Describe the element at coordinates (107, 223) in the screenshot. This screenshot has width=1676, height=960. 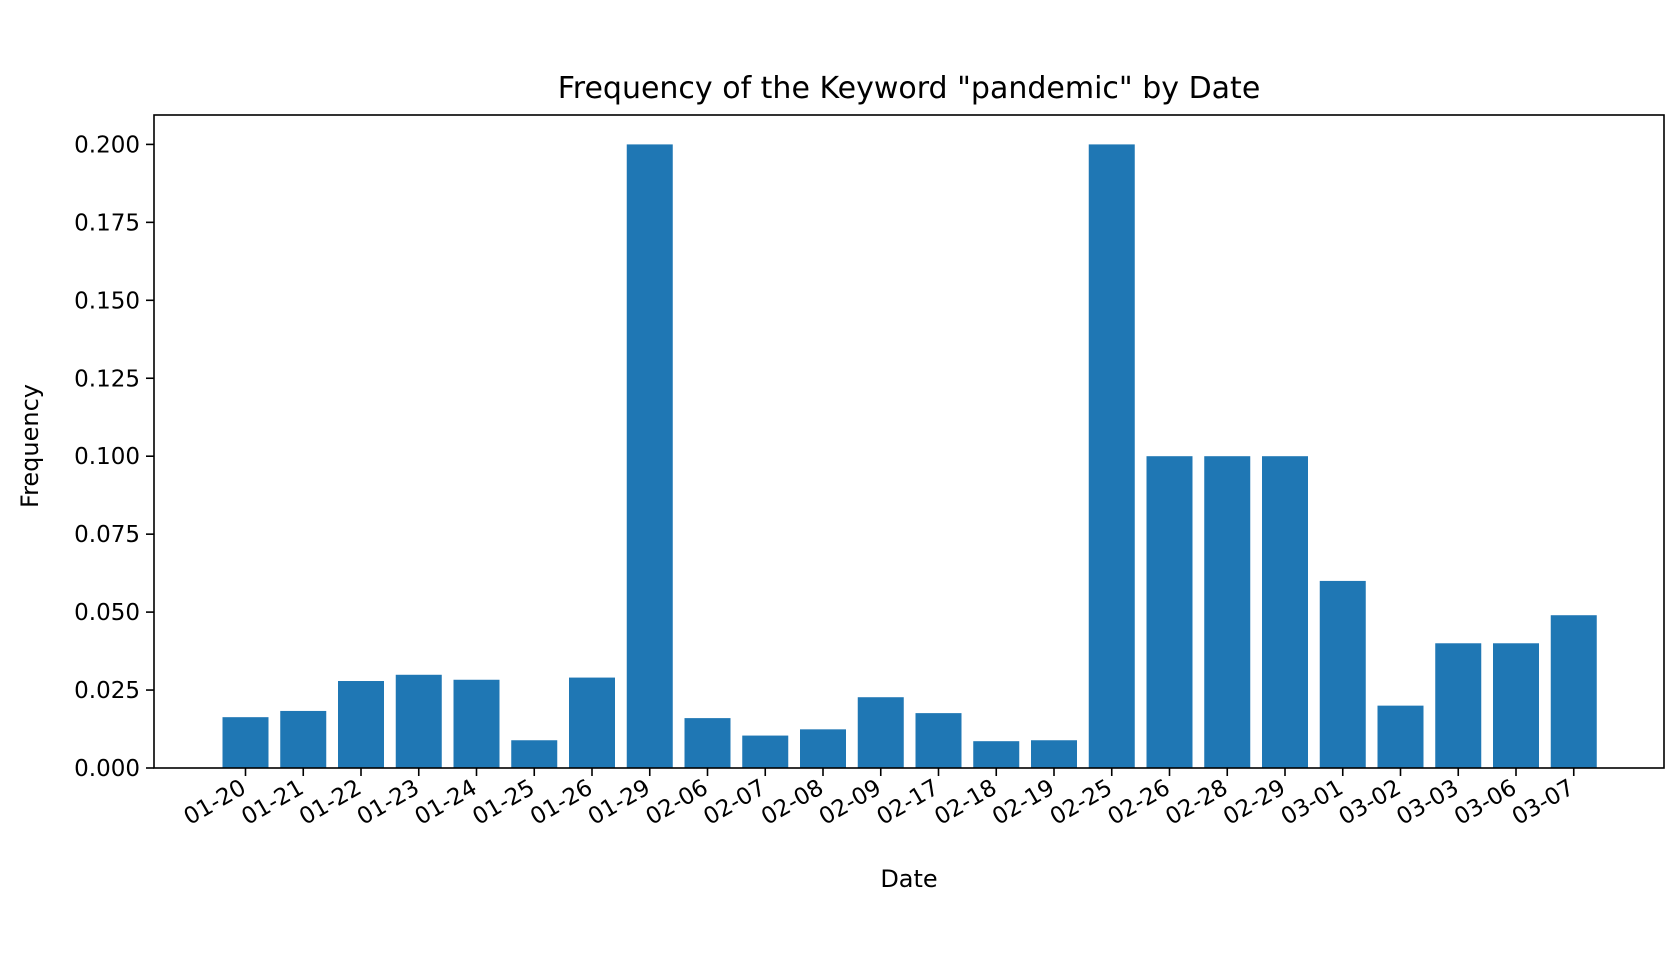
I see `y-tick-label: 0.175` at that location.